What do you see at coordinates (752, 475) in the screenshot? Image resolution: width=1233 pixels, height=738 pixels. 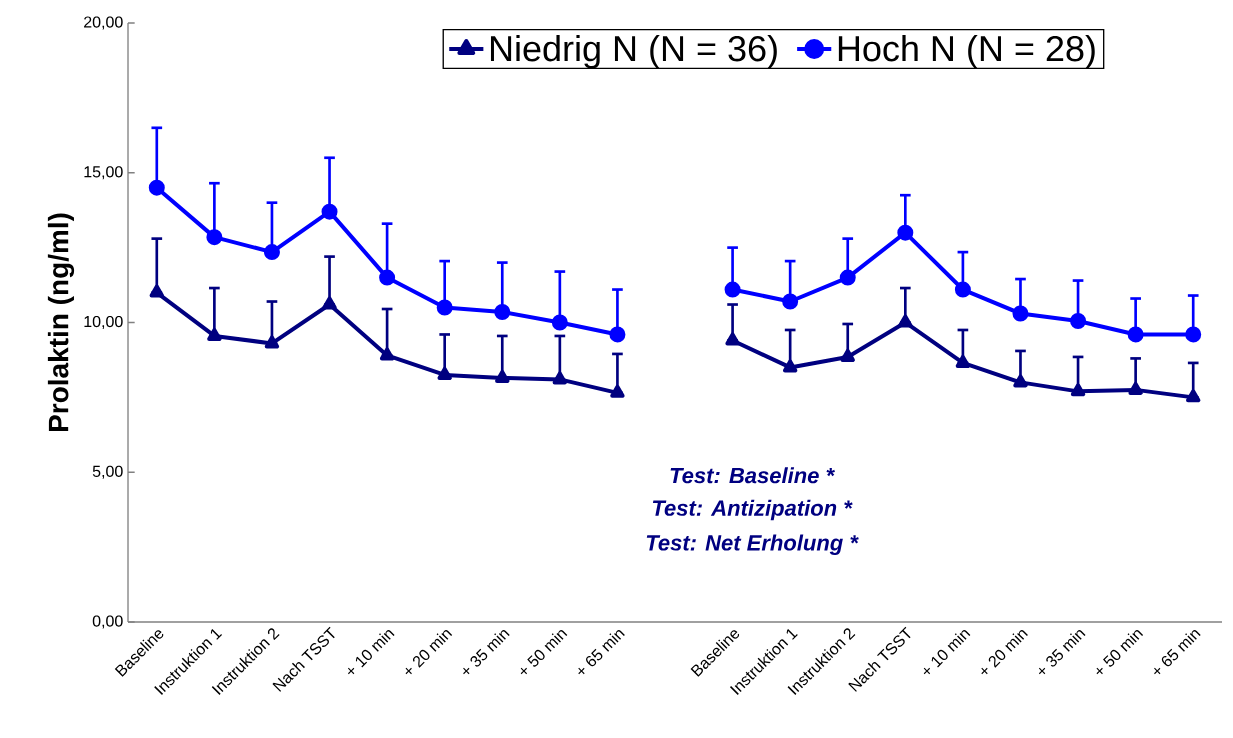 I see `annotation: Test: Baseline *` at bounding box center [752, 475].